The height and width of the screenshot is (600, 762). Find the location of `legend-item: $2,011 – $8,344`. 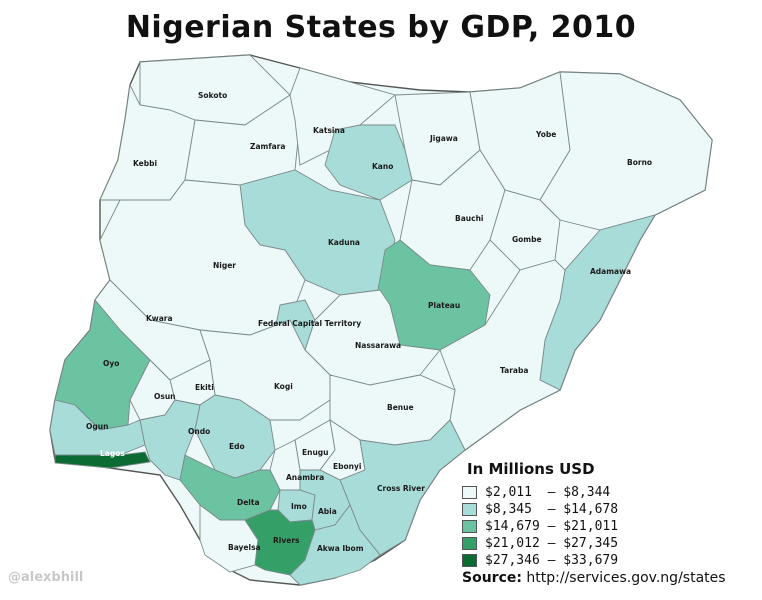

legend-item: $2,011 – $8,344 is located at coordinates (540, 492).